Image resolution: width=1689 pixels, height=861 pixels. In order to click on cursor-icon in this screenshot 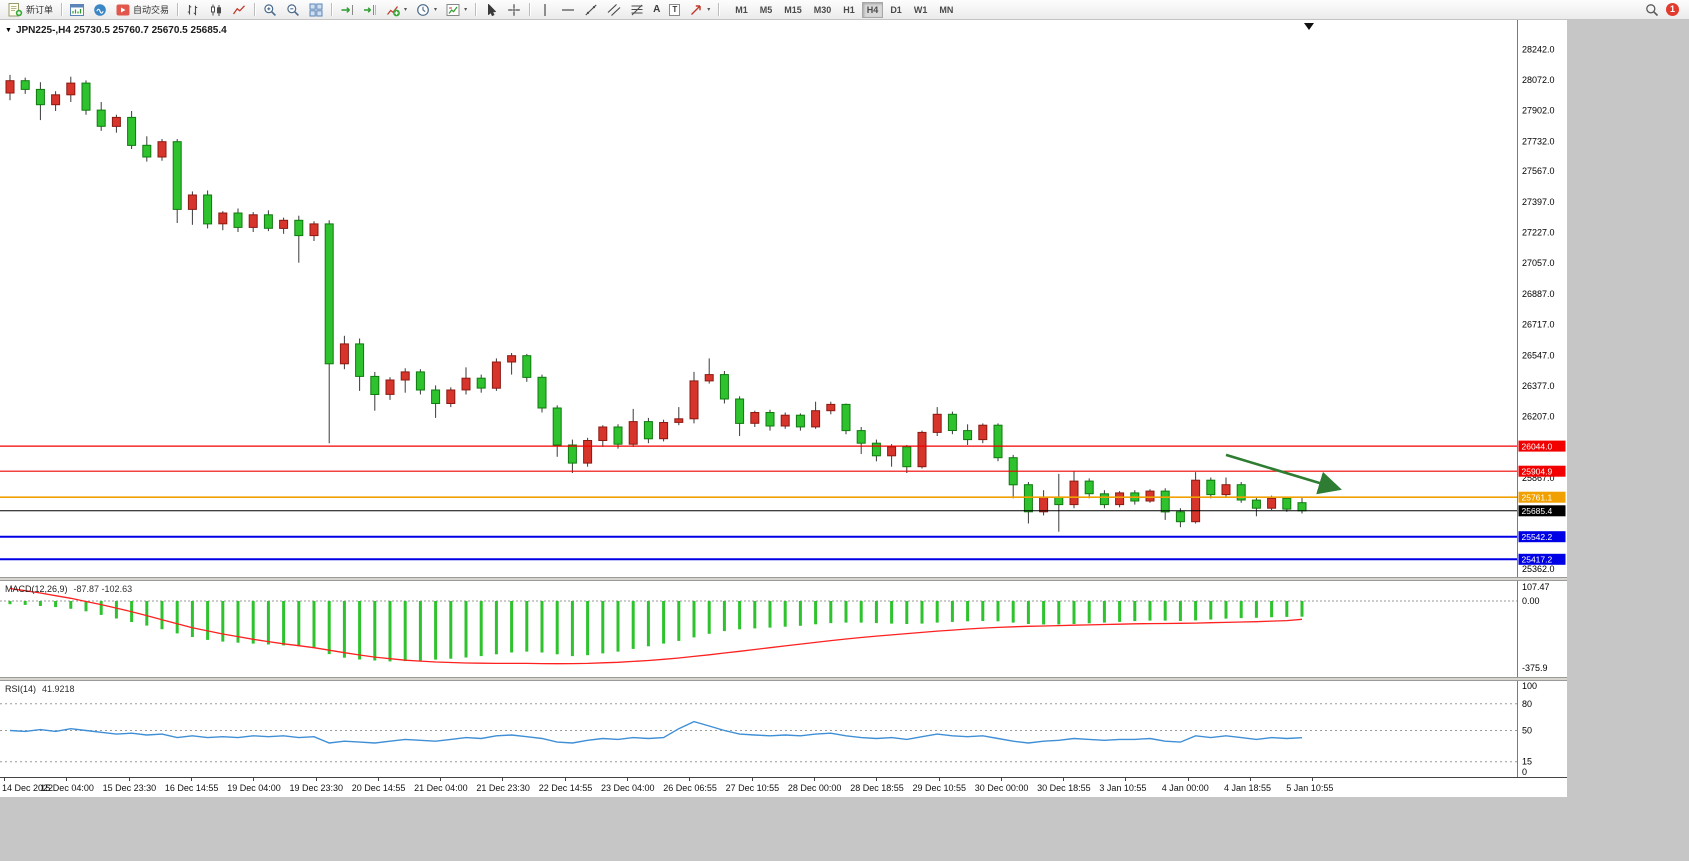, I will do `click(492, 9)`.